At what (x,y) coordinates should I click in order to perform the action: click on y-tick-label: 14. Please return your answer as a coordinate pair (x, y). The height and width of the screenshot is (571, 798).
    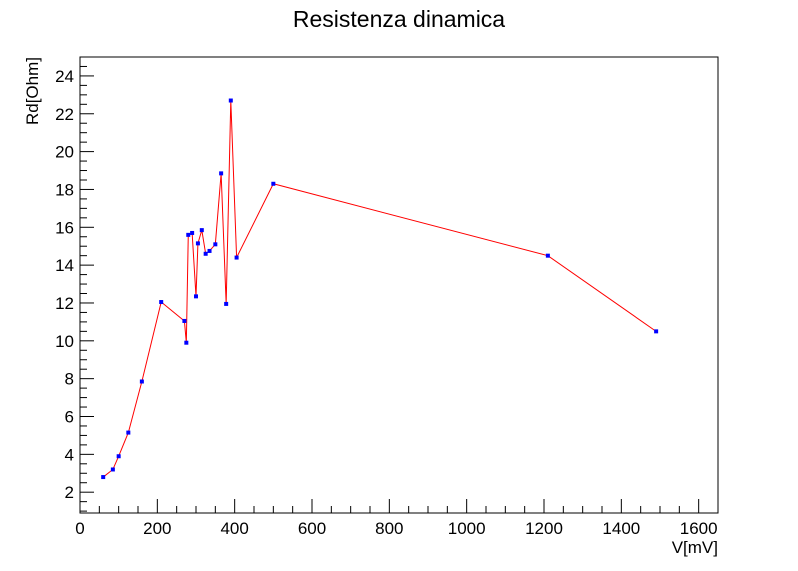
    Looking at the image, I should click on (64, 265).